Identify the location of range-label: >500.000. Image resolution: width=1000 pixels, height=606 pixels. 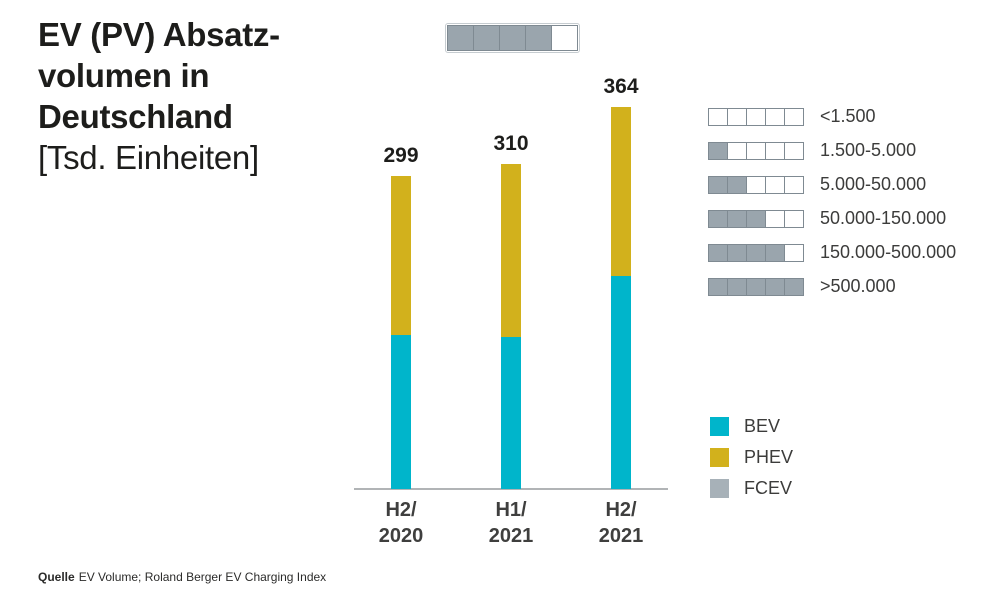
(858, 286).